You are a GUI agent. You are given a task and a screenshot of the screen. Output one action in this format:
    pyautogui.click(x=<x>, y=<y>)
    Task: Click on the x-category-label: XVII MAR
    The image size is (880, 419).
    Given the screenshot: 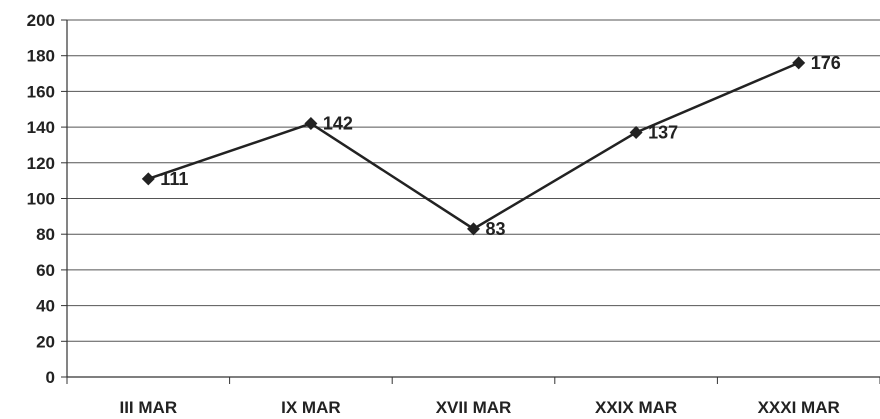 What is the action you would take?
    pyautogui.click(x=474, y=407)
    